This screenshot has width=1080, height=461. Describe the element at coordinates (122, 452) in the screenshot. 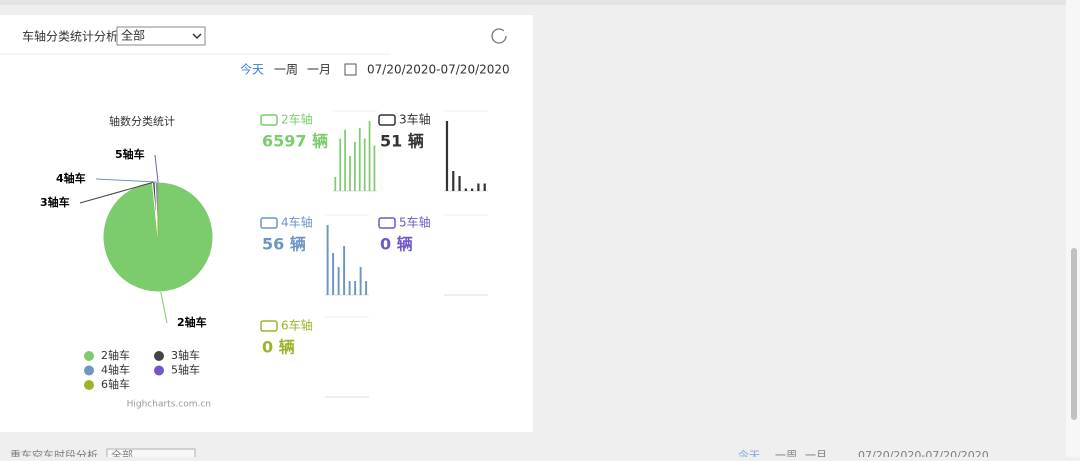

I see `next-filter-value: 全部` at that location.